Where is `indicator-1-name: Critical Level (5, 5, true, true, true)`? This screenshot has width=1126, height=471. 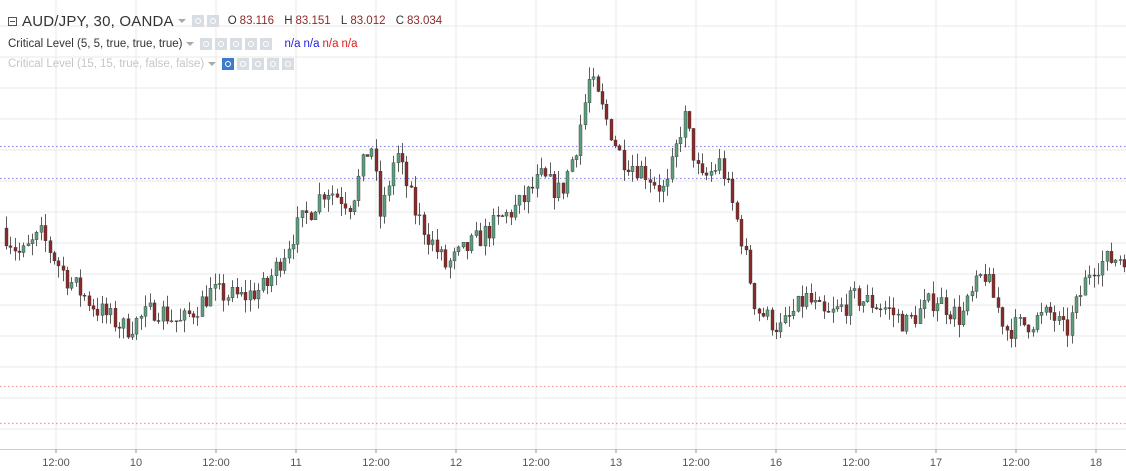
indicator-1-name: Critical Level (5, 5, true, true, true) is located at coordinates (95, 44).